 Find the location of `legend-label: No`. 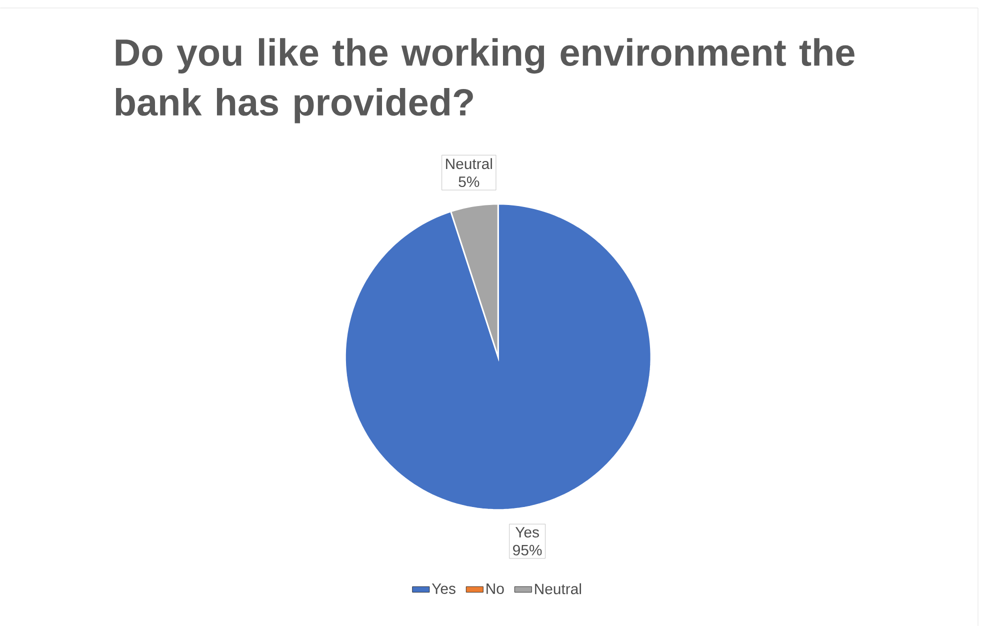

legend-label: No is located at coordinates (495, 589).